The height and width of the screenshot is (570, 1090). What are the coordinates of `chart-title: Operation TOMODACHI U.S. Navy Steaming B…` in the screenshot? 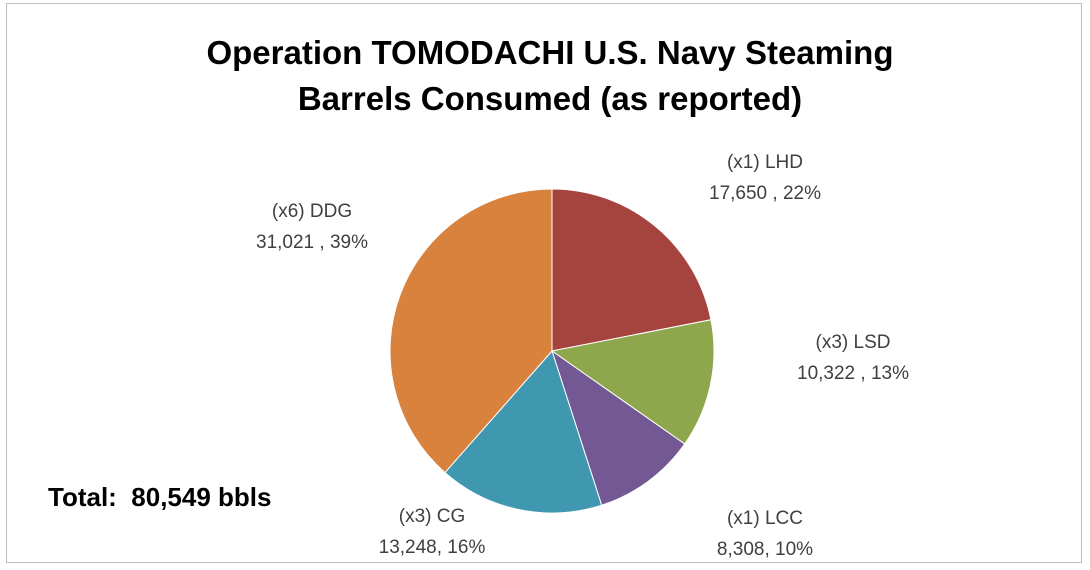 It's located at (550, 75).